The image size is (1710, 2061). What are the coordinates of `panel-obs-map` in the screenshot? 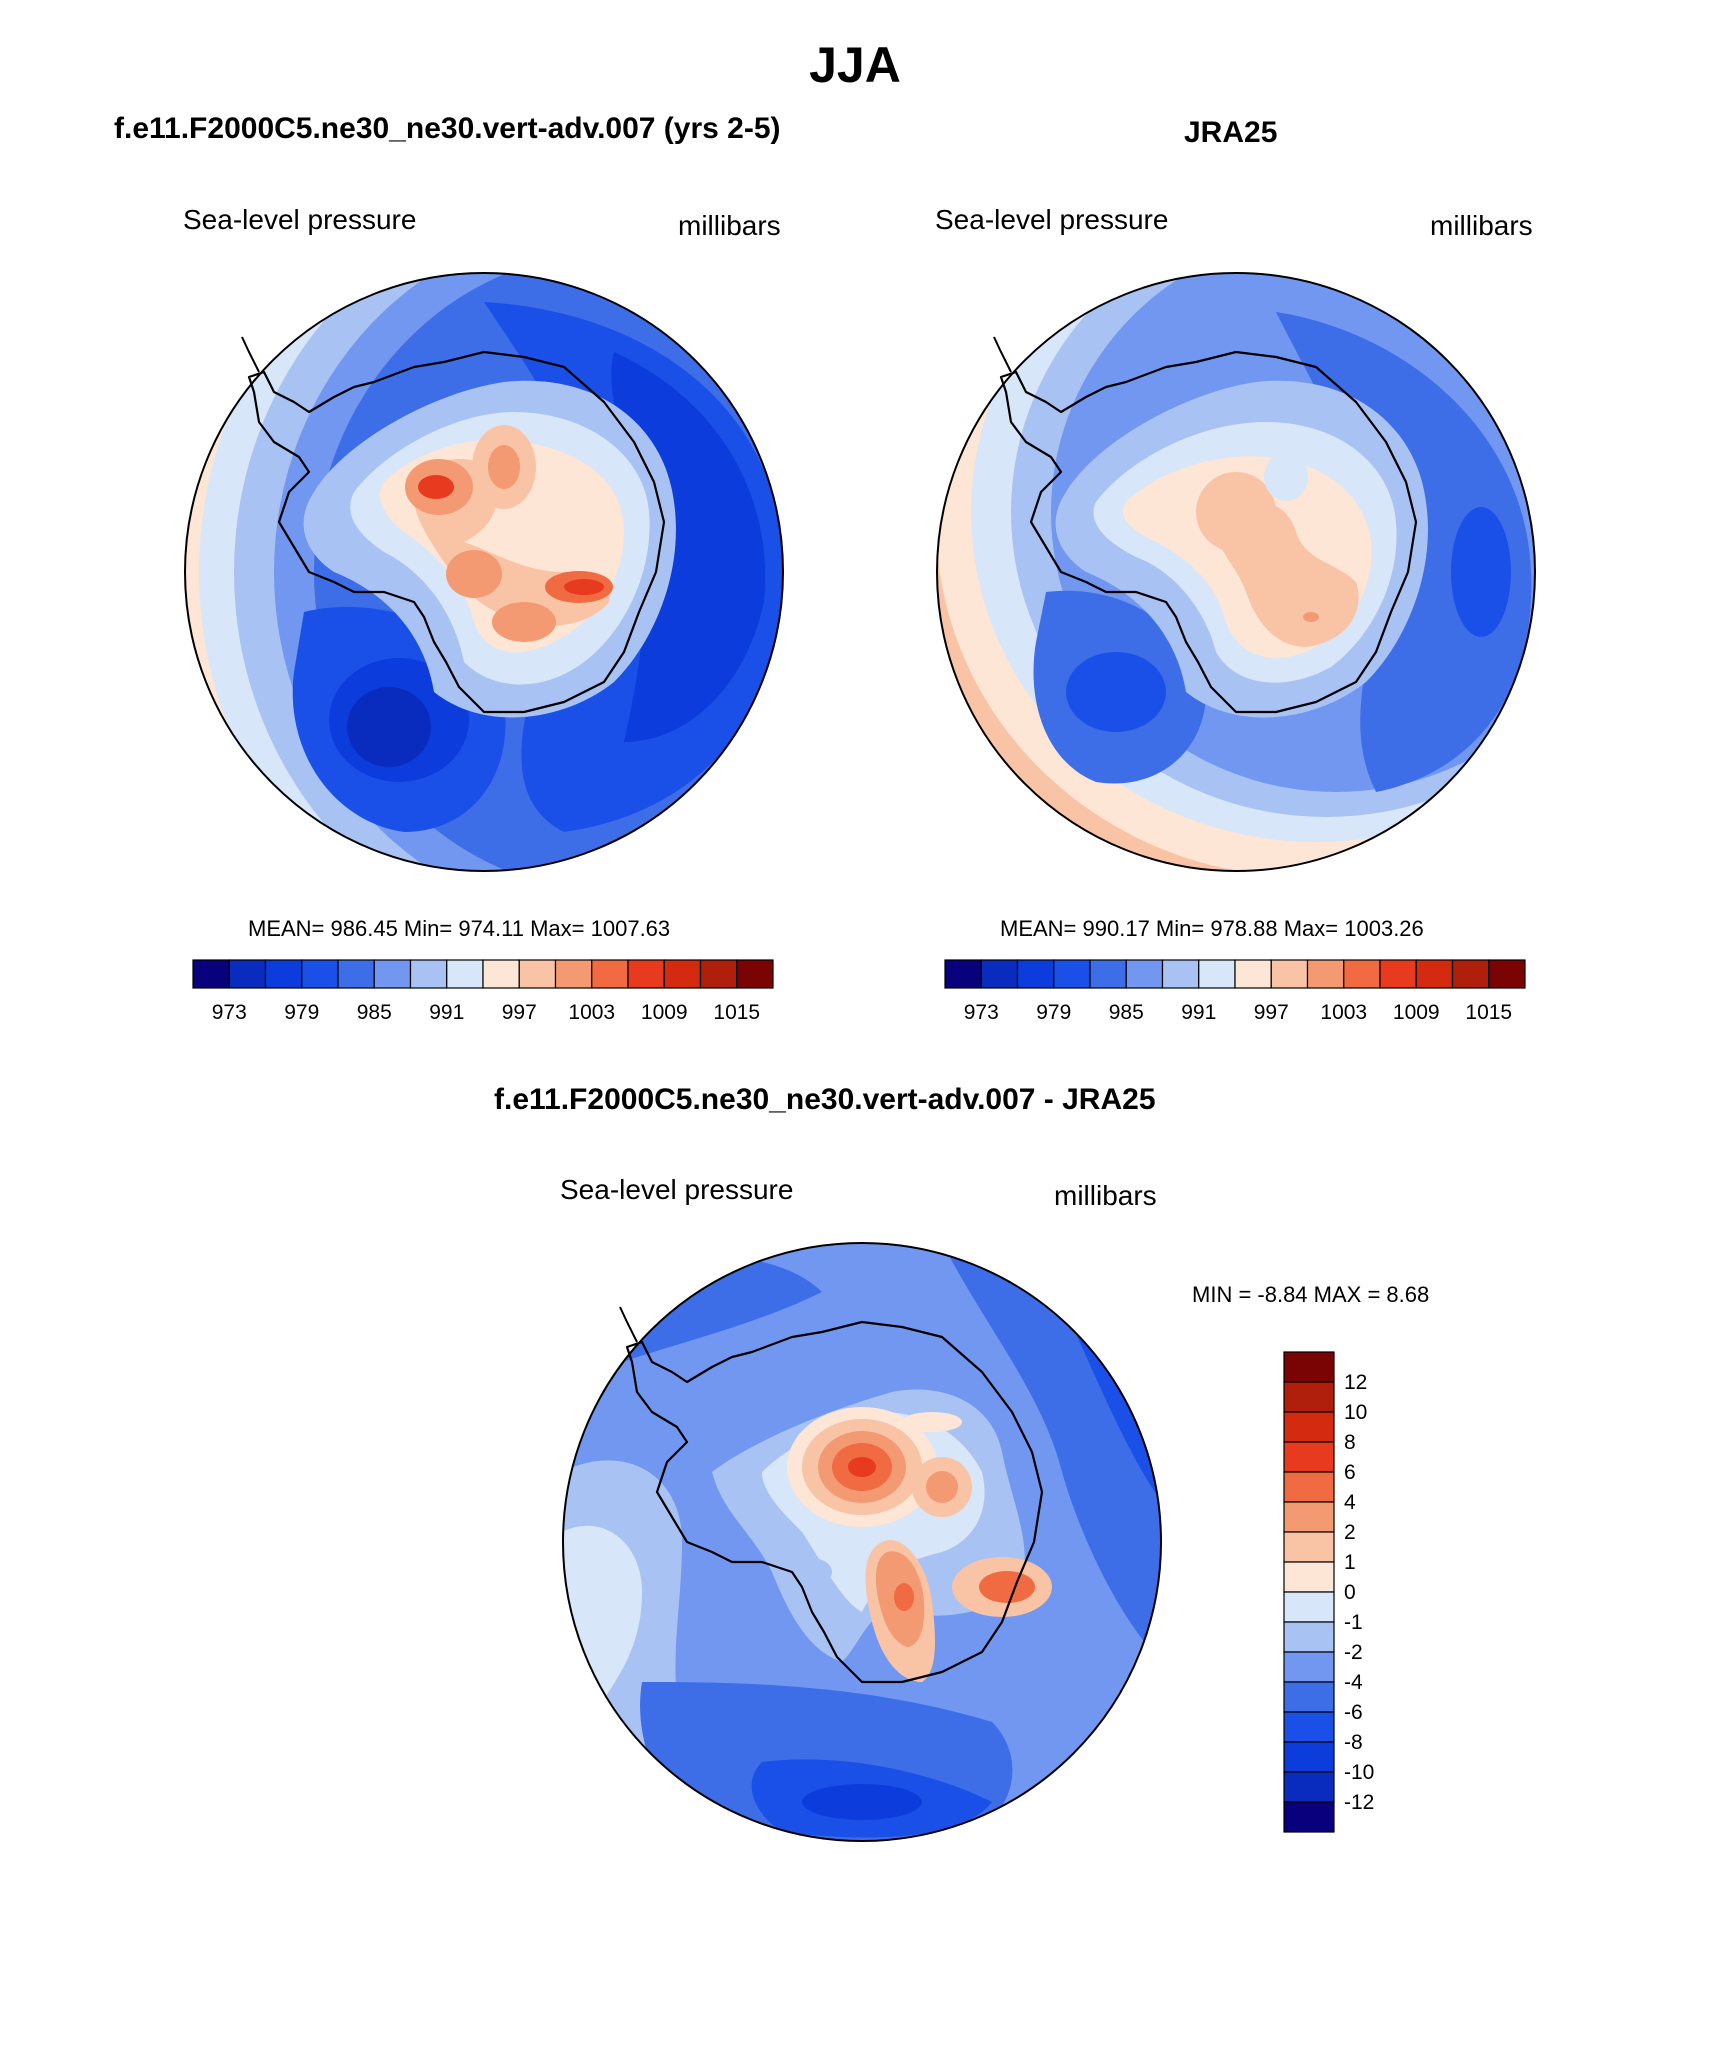 It's located at (1236, 572).